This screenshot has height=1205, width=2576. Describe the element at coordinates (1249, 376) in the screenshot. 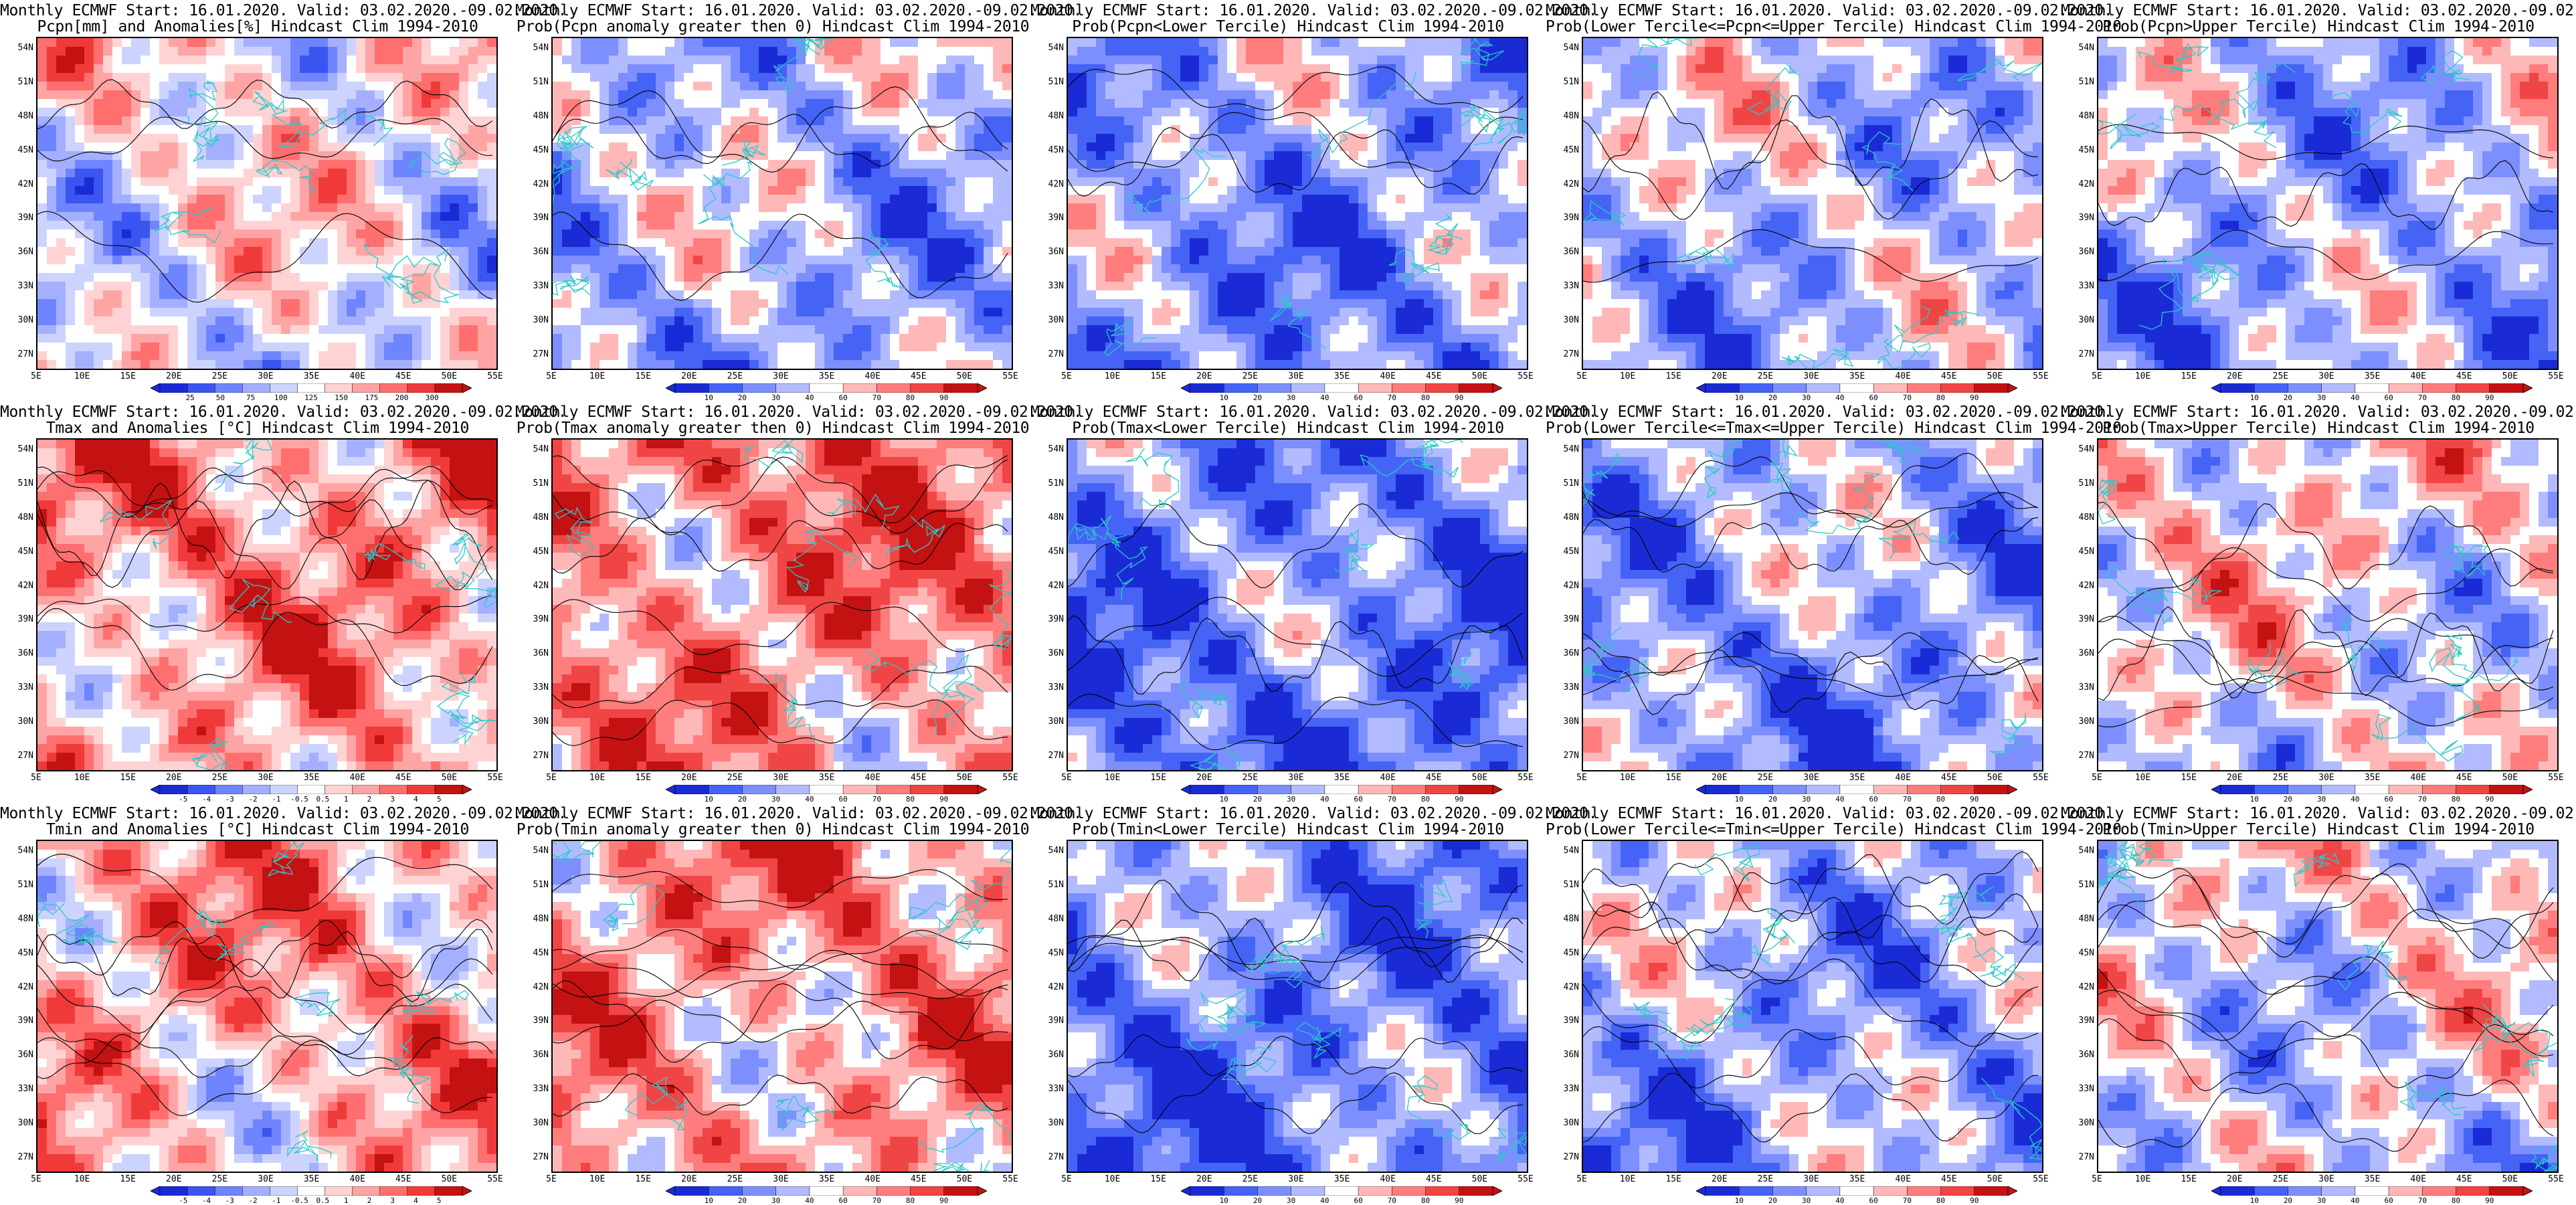

I see `longitude-tick-label: 25E` at that location.